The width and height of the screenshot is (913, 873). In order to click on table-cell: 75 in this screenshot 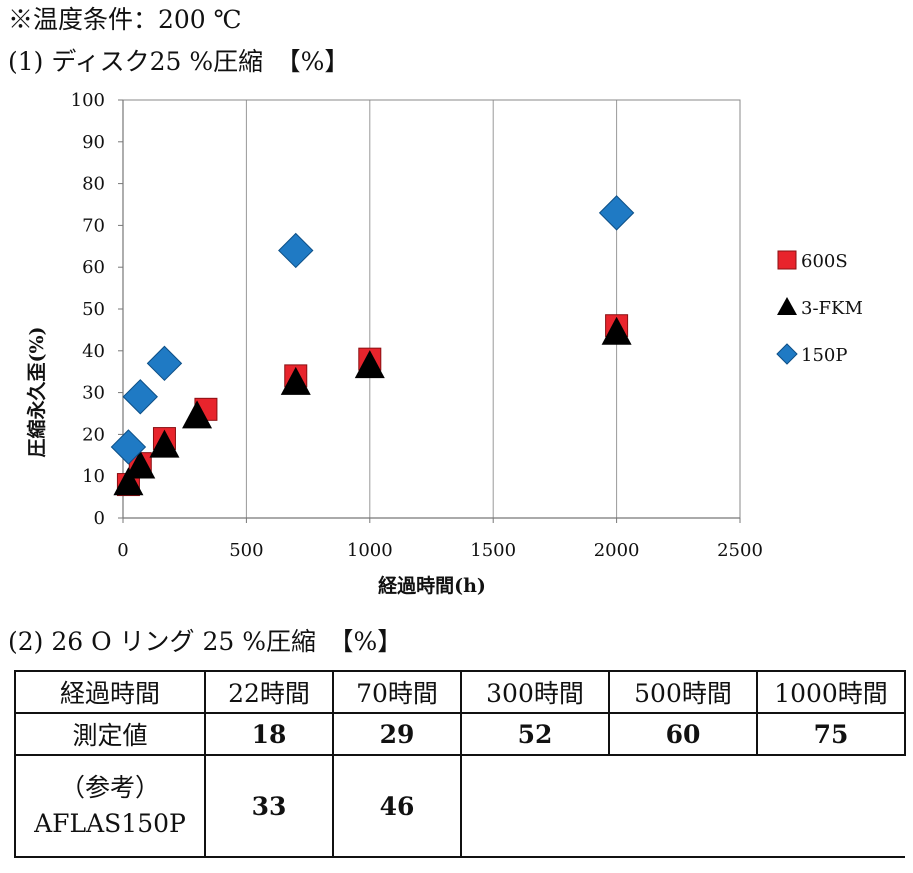, I will do `click(831, 734)`.